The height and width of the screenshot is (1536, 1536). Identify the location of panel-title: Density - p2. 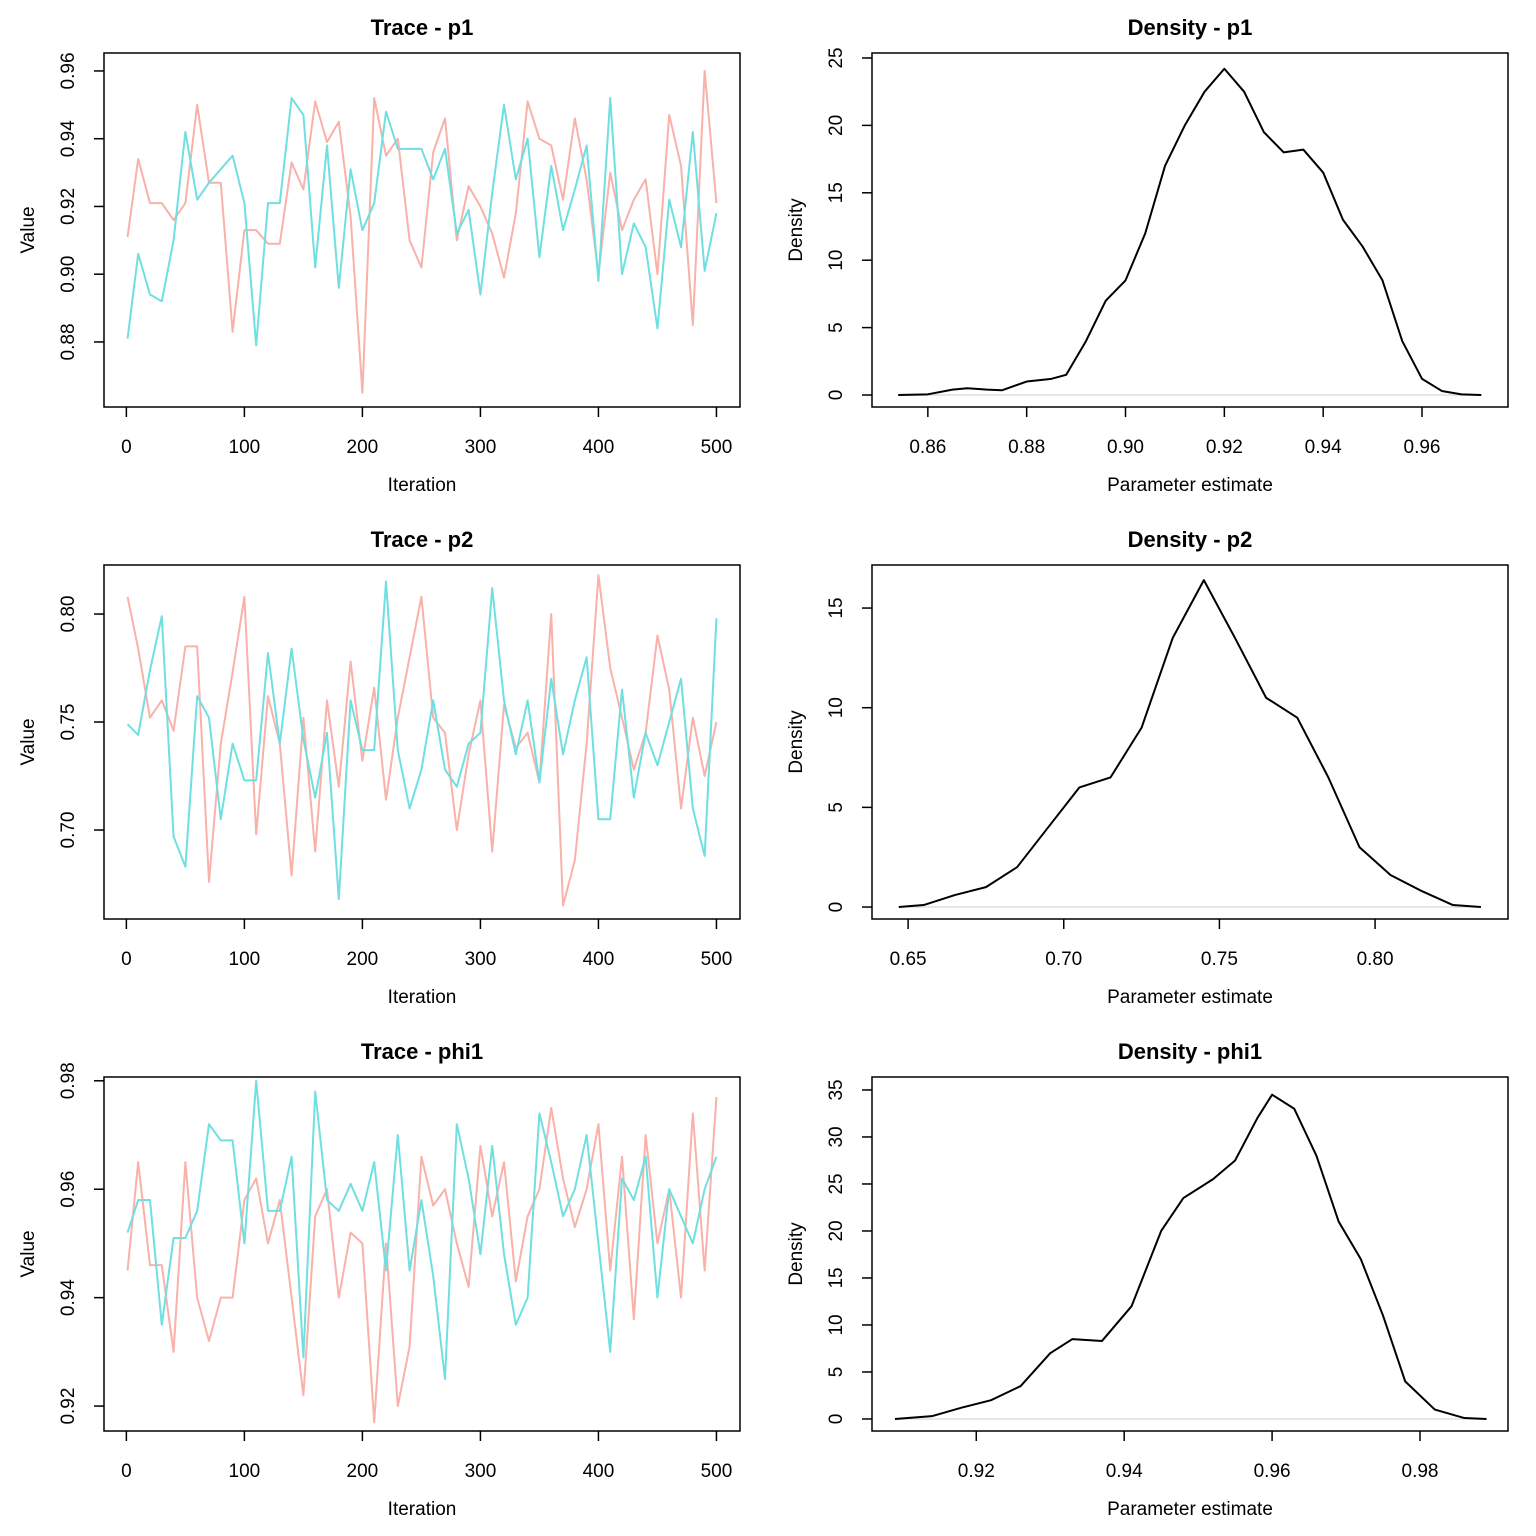
(1190, 539).